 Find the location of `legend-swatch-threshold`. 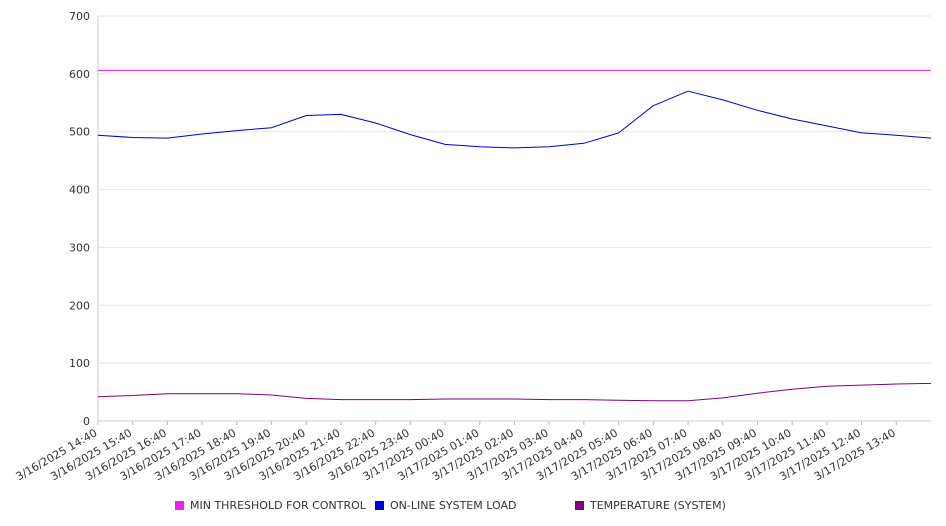

legend-swatch-threshold is located at coordinates (179, 505).